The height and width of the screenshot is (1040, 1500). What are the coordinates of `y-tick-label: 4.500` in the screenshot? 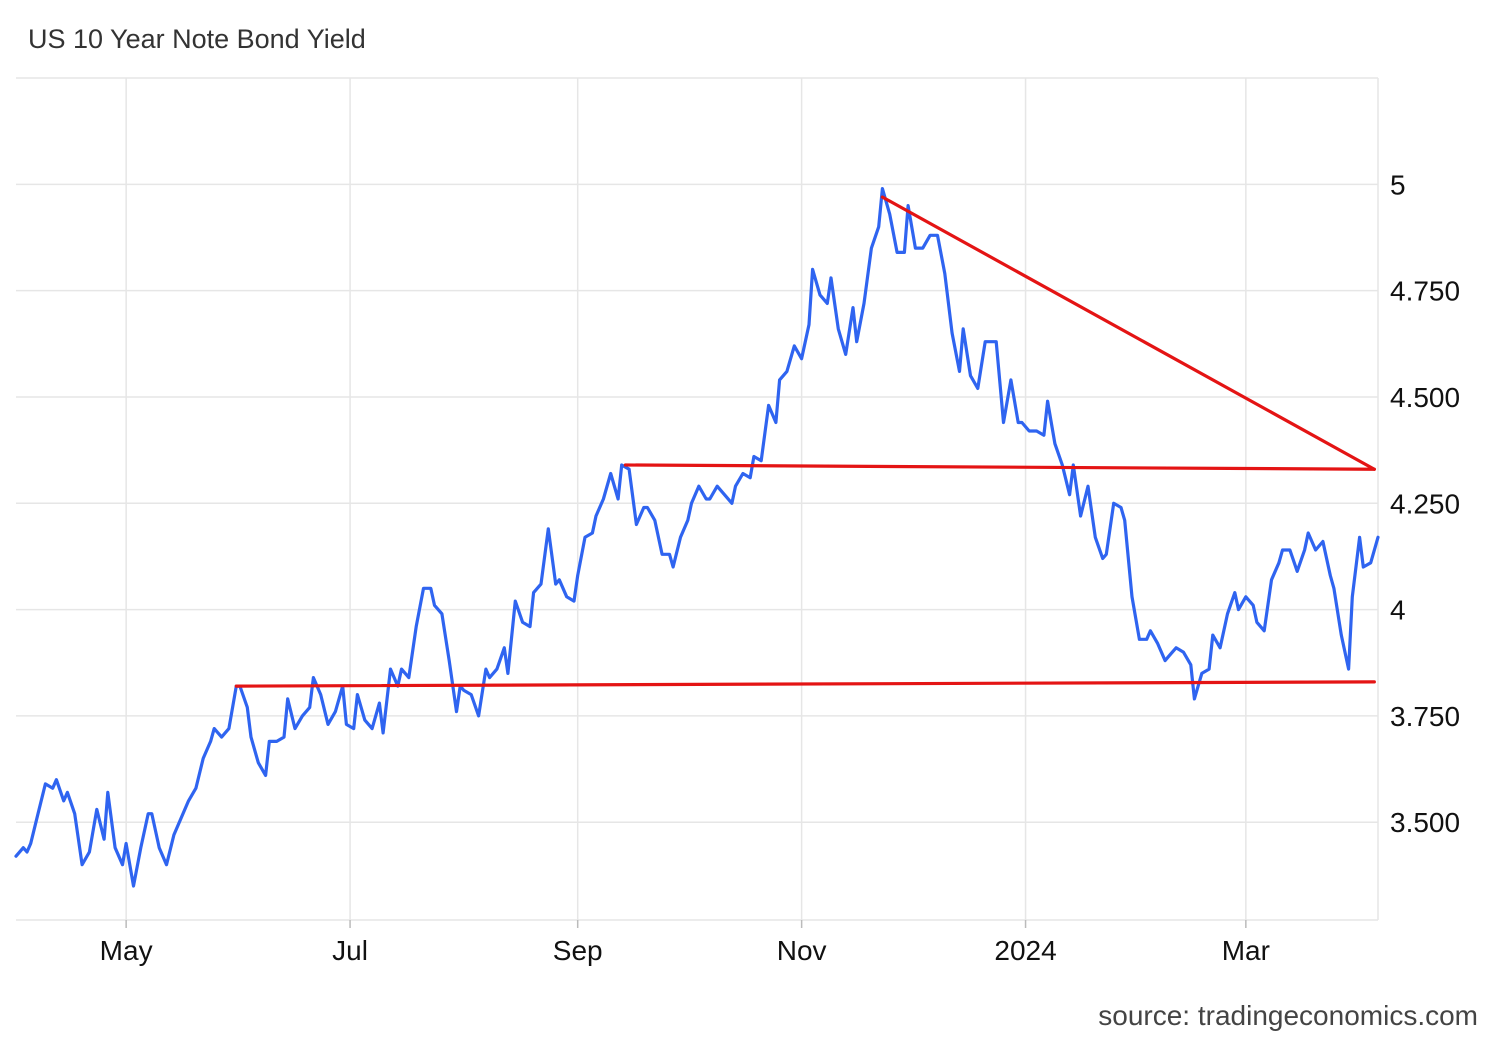 It's located at (1425, 397).